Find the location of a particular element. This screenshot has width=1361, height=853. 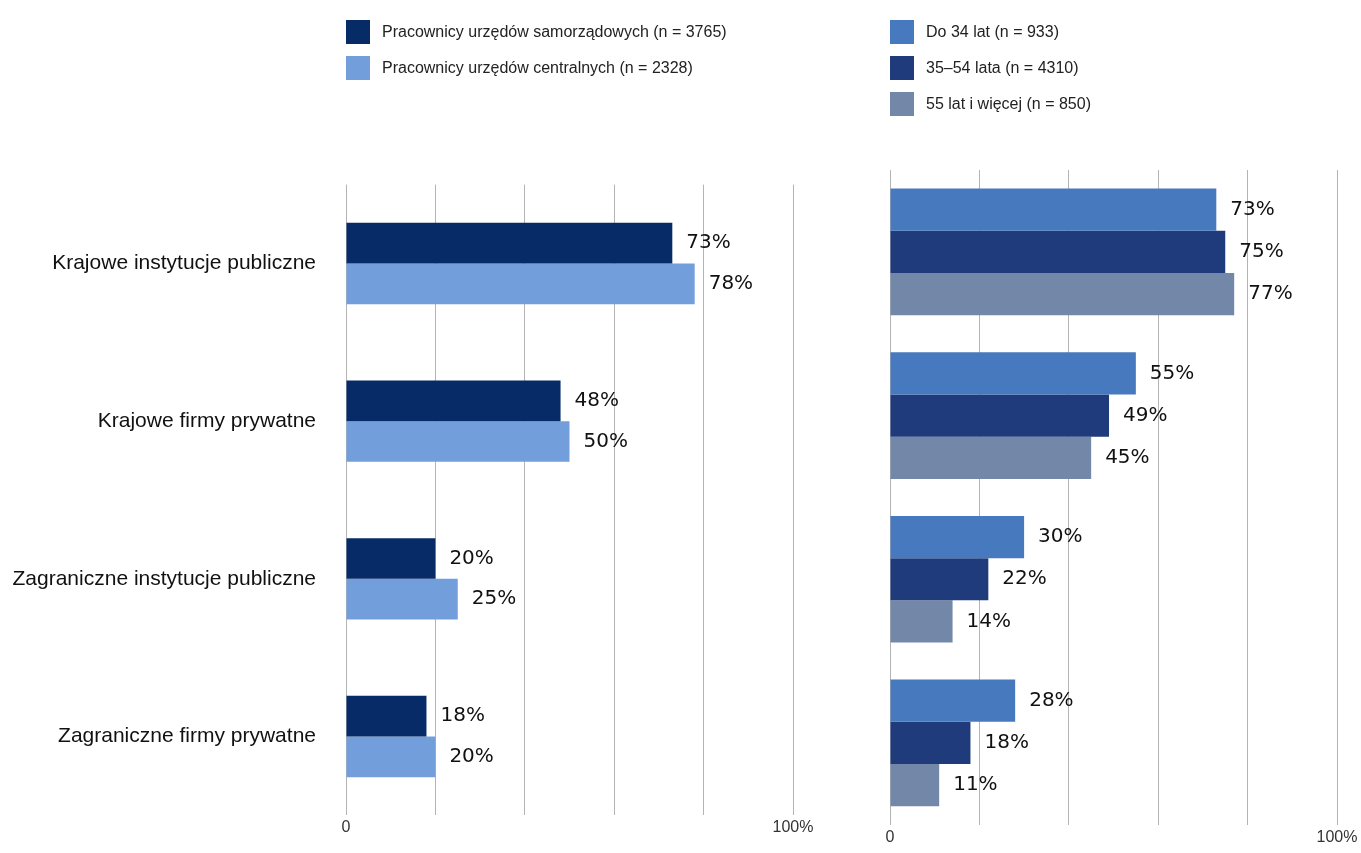

y-tick-label: Zagraniczne firmy prywatne is located at coordinates (187, 735).